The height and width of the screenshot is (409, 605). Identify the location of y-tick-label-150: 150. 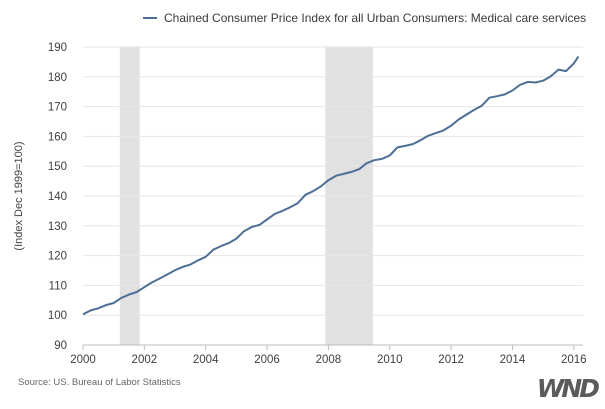
(57, 167).